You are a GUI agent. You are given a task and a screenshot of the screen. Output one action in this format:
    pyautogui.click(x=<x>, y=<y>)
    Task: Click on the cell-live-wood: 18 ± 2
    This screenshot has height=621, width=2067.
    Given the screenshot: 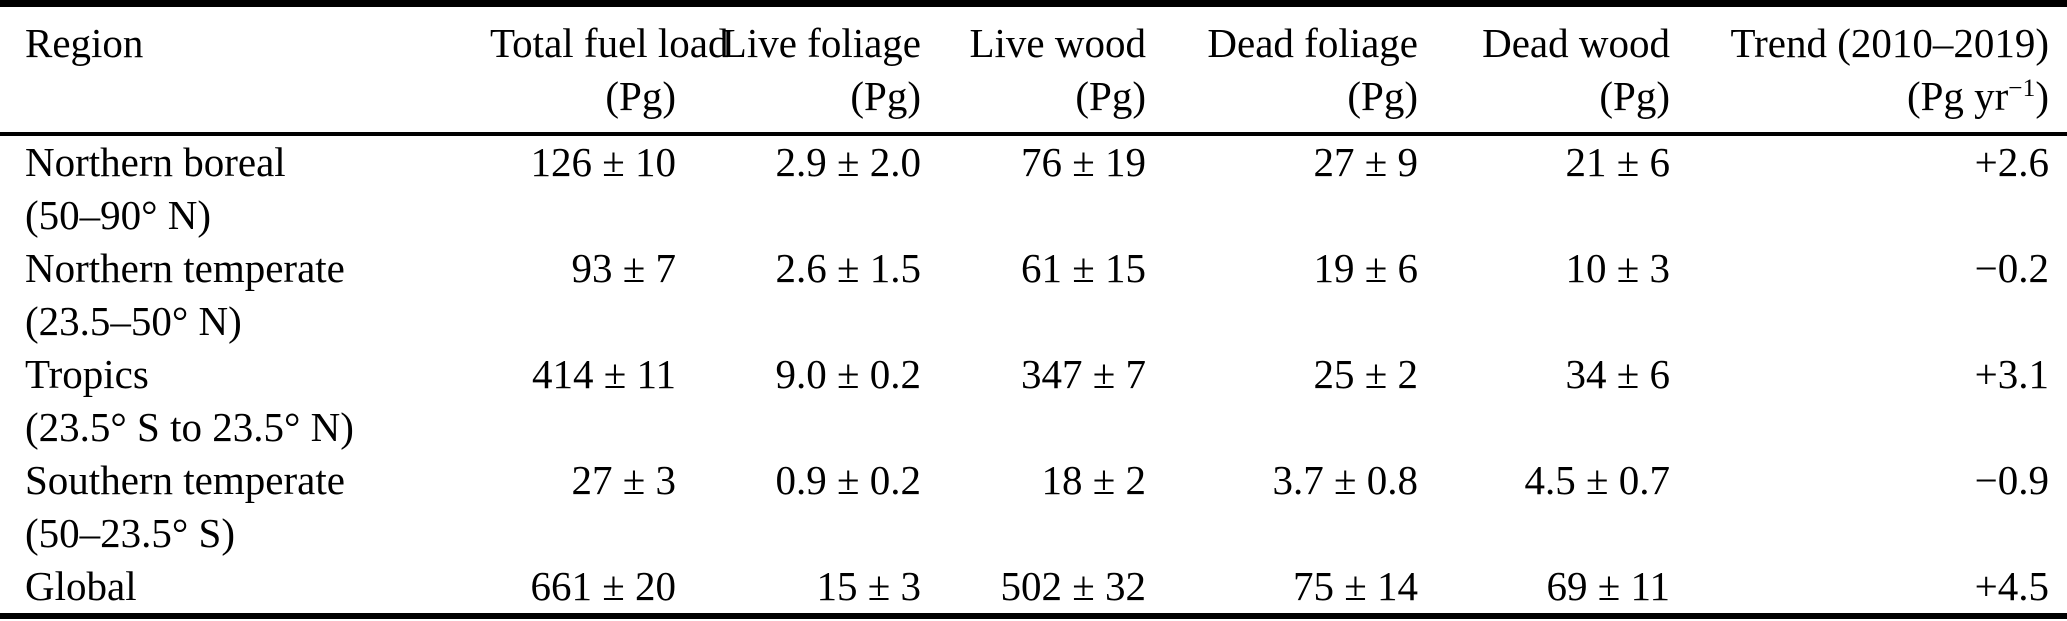 What is the action you would take?
    pyautogui.click(x=1093, y=480)
    